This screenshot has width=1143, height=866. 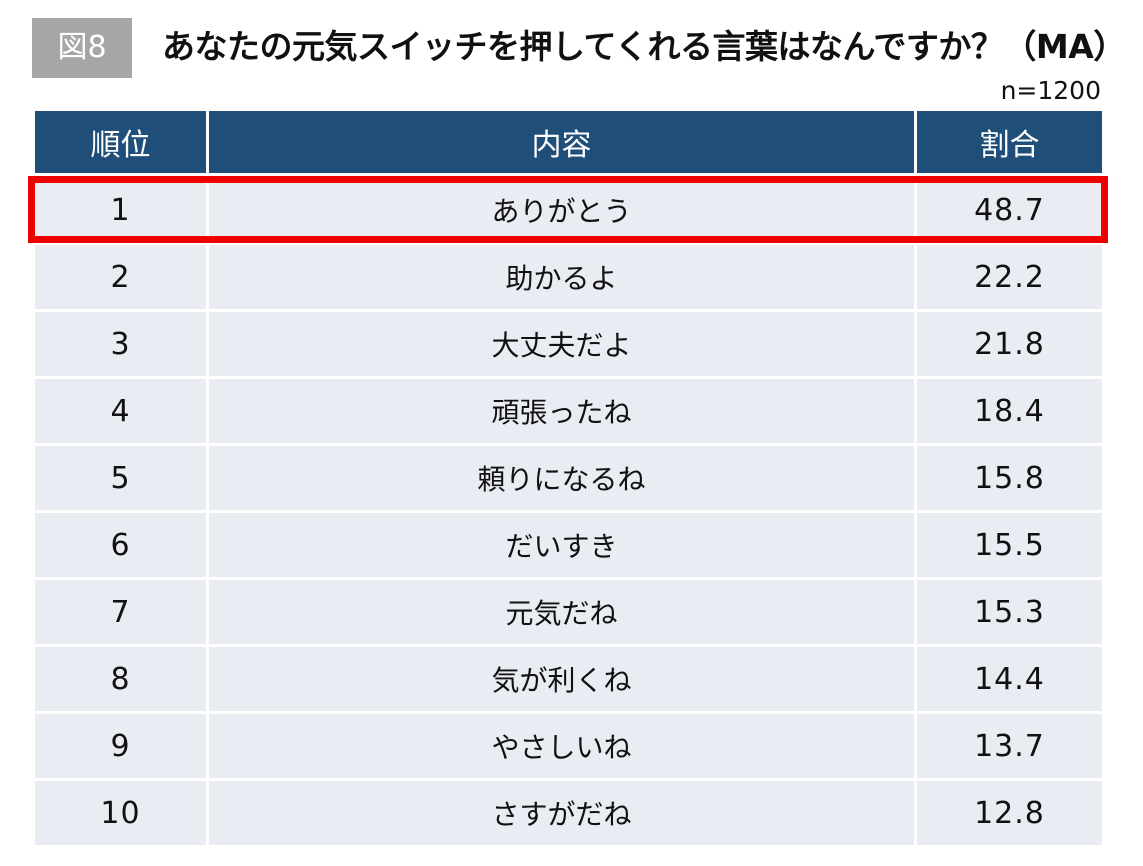 I want to click on sample-size: n=1200, so click(x=1050, y=90).